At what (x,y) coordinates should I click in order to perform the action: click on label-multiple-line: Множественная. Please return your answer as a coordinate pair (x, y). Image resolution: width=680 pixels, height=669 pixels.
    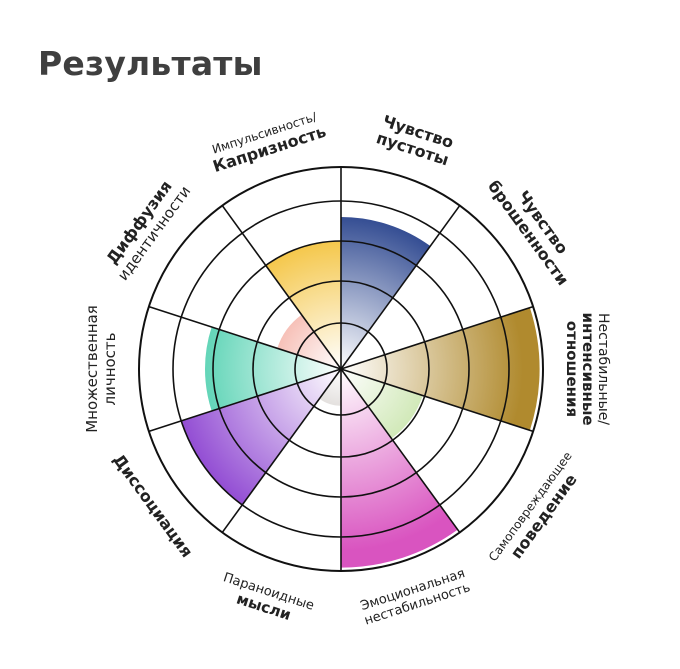
    Looking at the image, I should click on (92, 369).